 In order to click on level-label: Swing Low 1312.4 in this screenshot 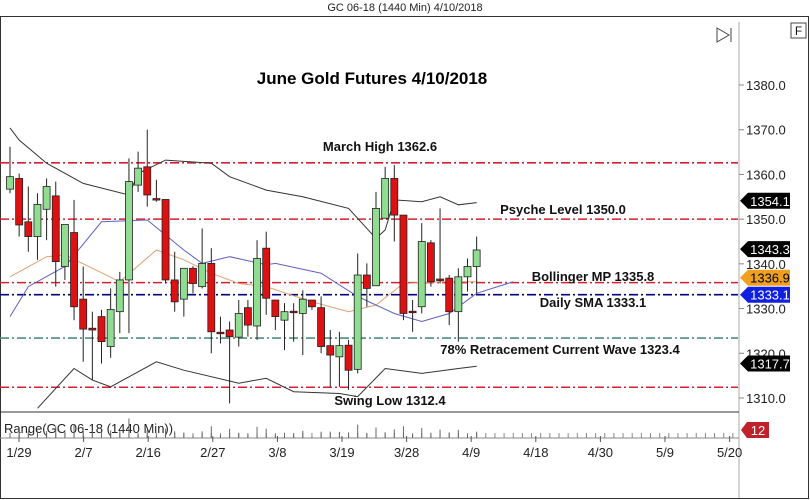, I will do `click(390, 400)`.